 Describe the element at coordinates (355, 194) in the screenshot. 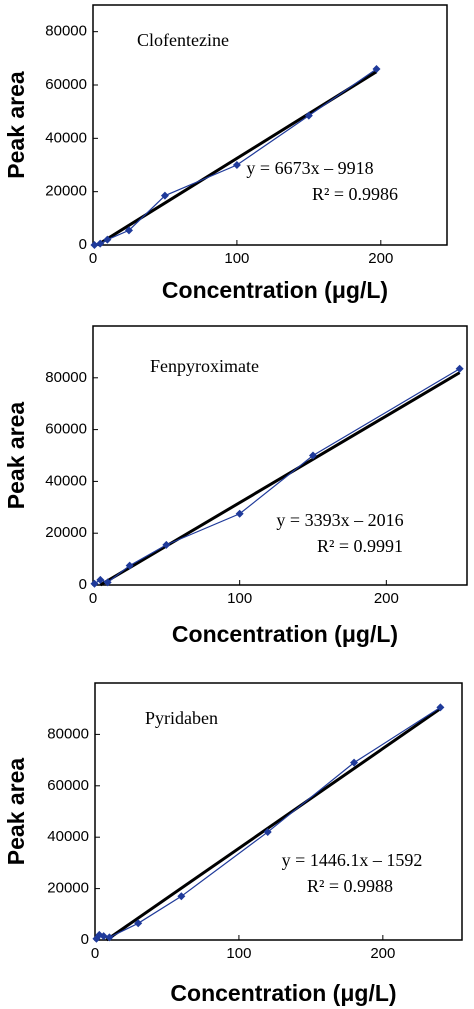

I see `annotation: R² = 0.9986` at that location.